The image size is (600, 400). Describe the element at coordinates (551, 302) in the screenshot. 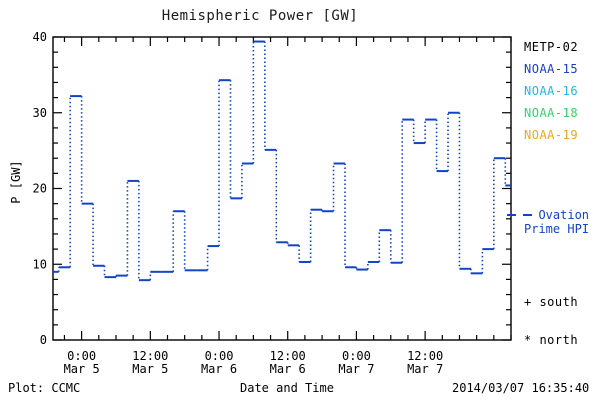

I see `legend-marker-south: + south` at that location.